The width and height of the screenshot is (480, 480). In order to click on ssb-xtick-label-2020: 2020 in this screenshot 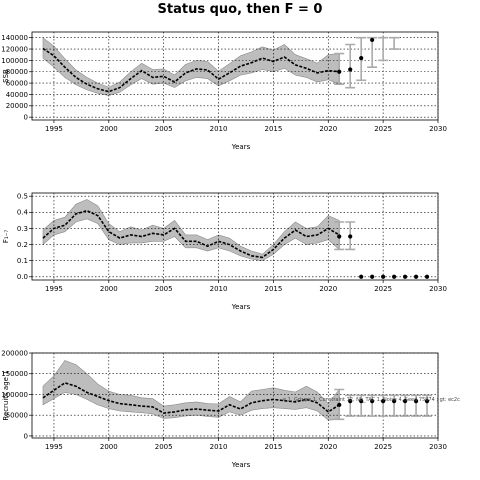, I will do `click(328, 129)`.